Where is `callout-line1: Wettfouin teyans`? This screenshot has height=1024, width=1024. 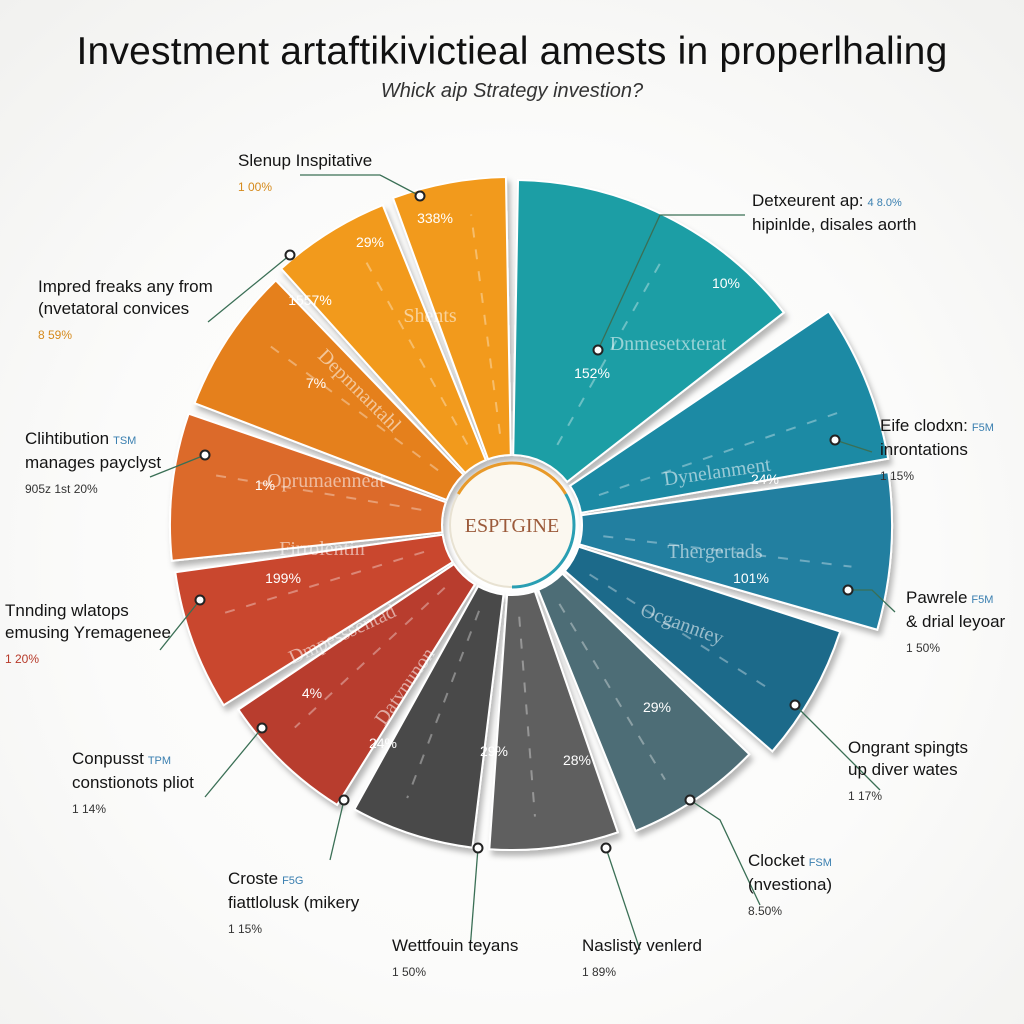
callout-line1: Wettfouin teyans is located at coordinates (455, 946).